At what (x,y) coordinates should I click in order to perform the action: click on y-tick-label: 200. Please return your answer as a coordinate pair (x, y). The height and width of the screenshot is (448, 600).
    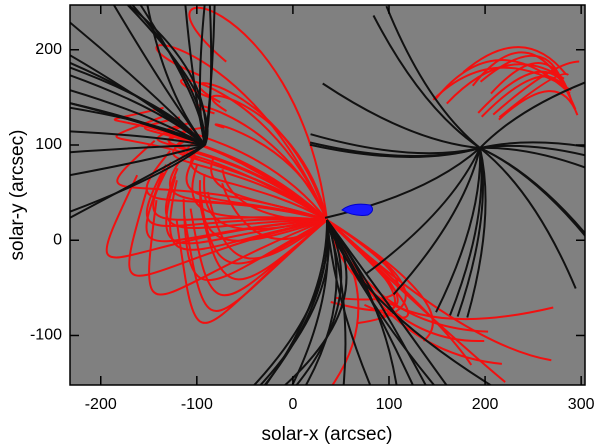
    Looking at the image, I should click on (48, 49).